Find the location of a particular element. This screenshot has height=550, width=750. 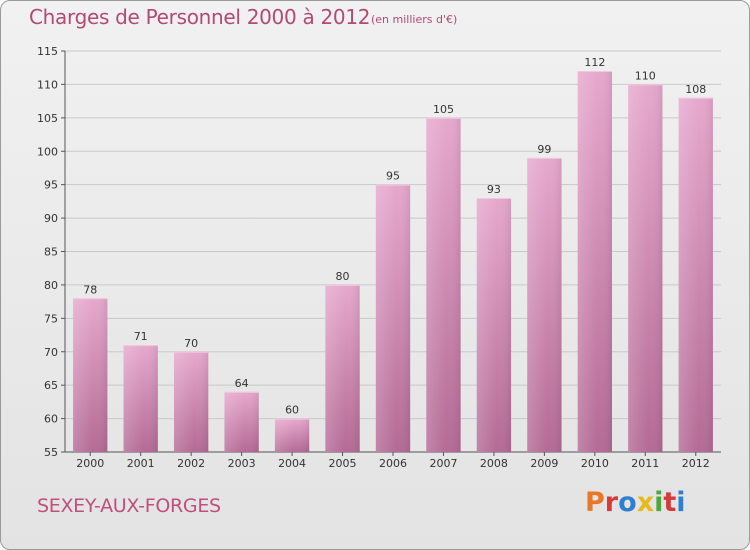

bar-value-label: 110 is located at coordinates (645, 75).